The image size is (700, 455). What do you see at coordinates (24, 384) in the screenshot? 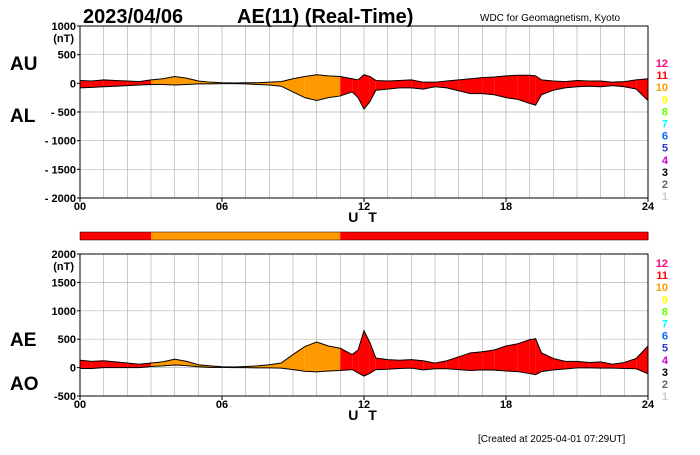
I see `series-label-ao: AO` at bounding box center [24, 384].